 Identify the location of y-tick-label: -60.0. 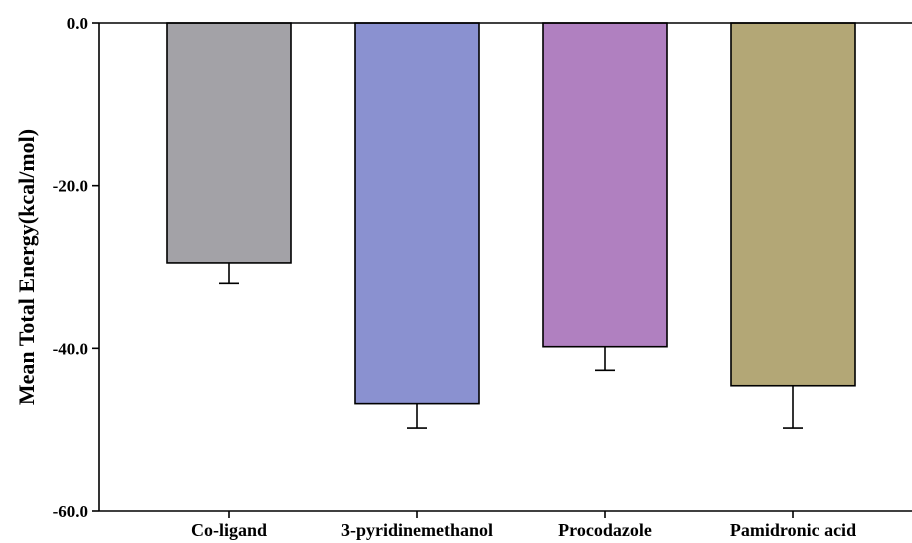
(70, 511).